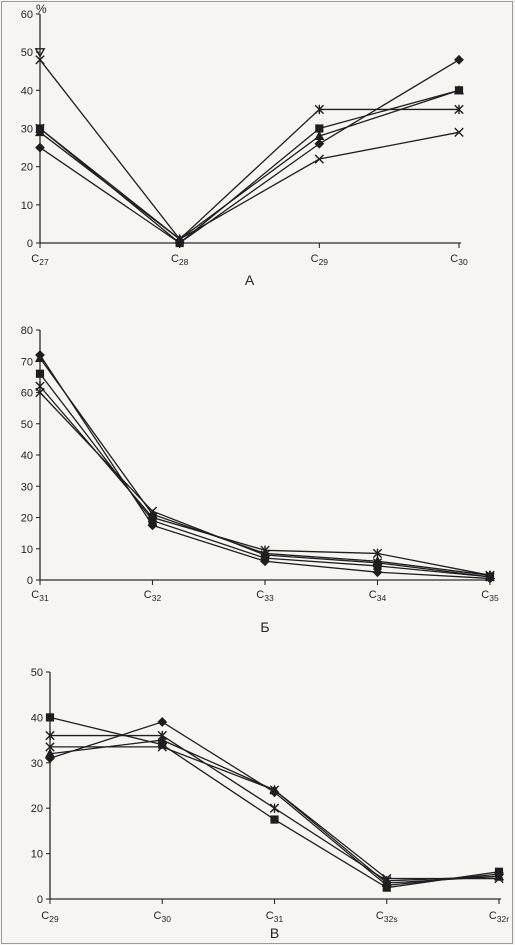 Image resolution: width=515 pixels, height=945 pixels. What do you see at coordinates (490, 596) in the screenshot?
I see `x-tick-label: C35` at bounding box center [490, 596].